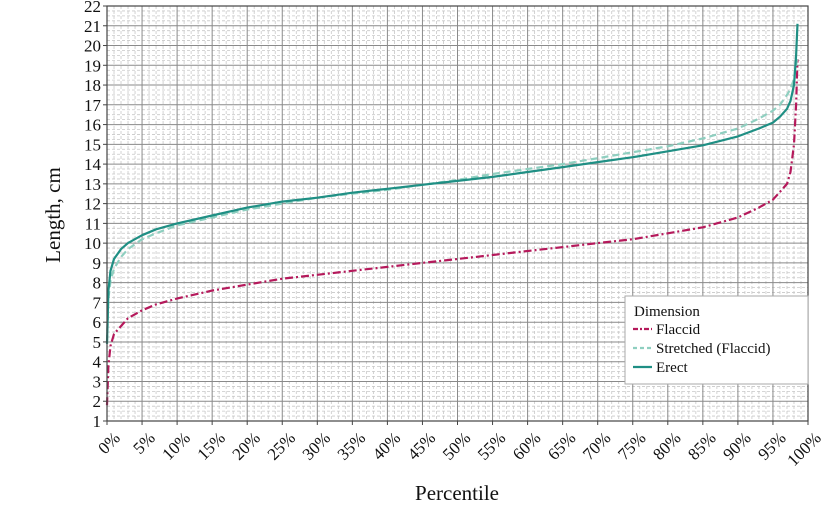 The height and width of the screenshot is (516, 840). Describe the element at coordinates (596, 445) in the screenshot. I see `x-tick-label: 70%` at that location.